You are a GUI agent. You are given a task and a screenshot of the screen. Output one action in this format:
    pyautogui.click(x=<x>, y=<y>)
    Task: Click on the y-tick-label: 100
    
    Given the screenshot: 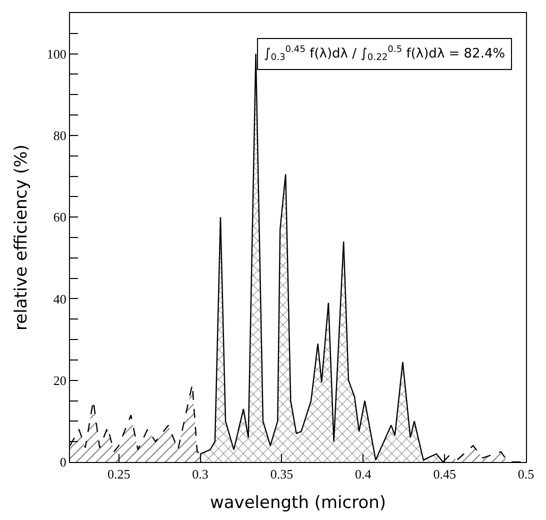 What is the action you would take?
    pyautogui.click(x=56, y=54)
    